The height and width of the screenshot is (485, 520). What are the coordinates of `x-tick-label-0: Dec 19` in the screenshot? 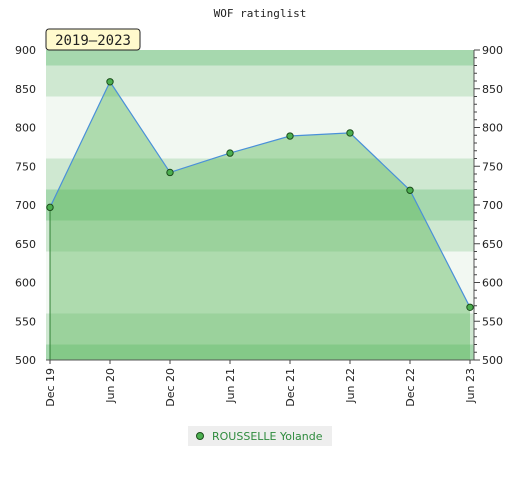 It's located at (50, 387).